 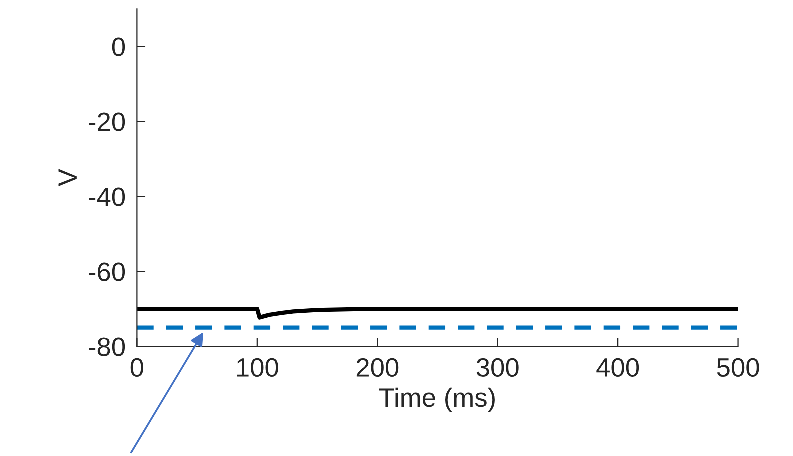 What do you see at coordinates (257, 368) in the screenshot?
I see `x-tick-label: 100` at bounding box center [257, 368].